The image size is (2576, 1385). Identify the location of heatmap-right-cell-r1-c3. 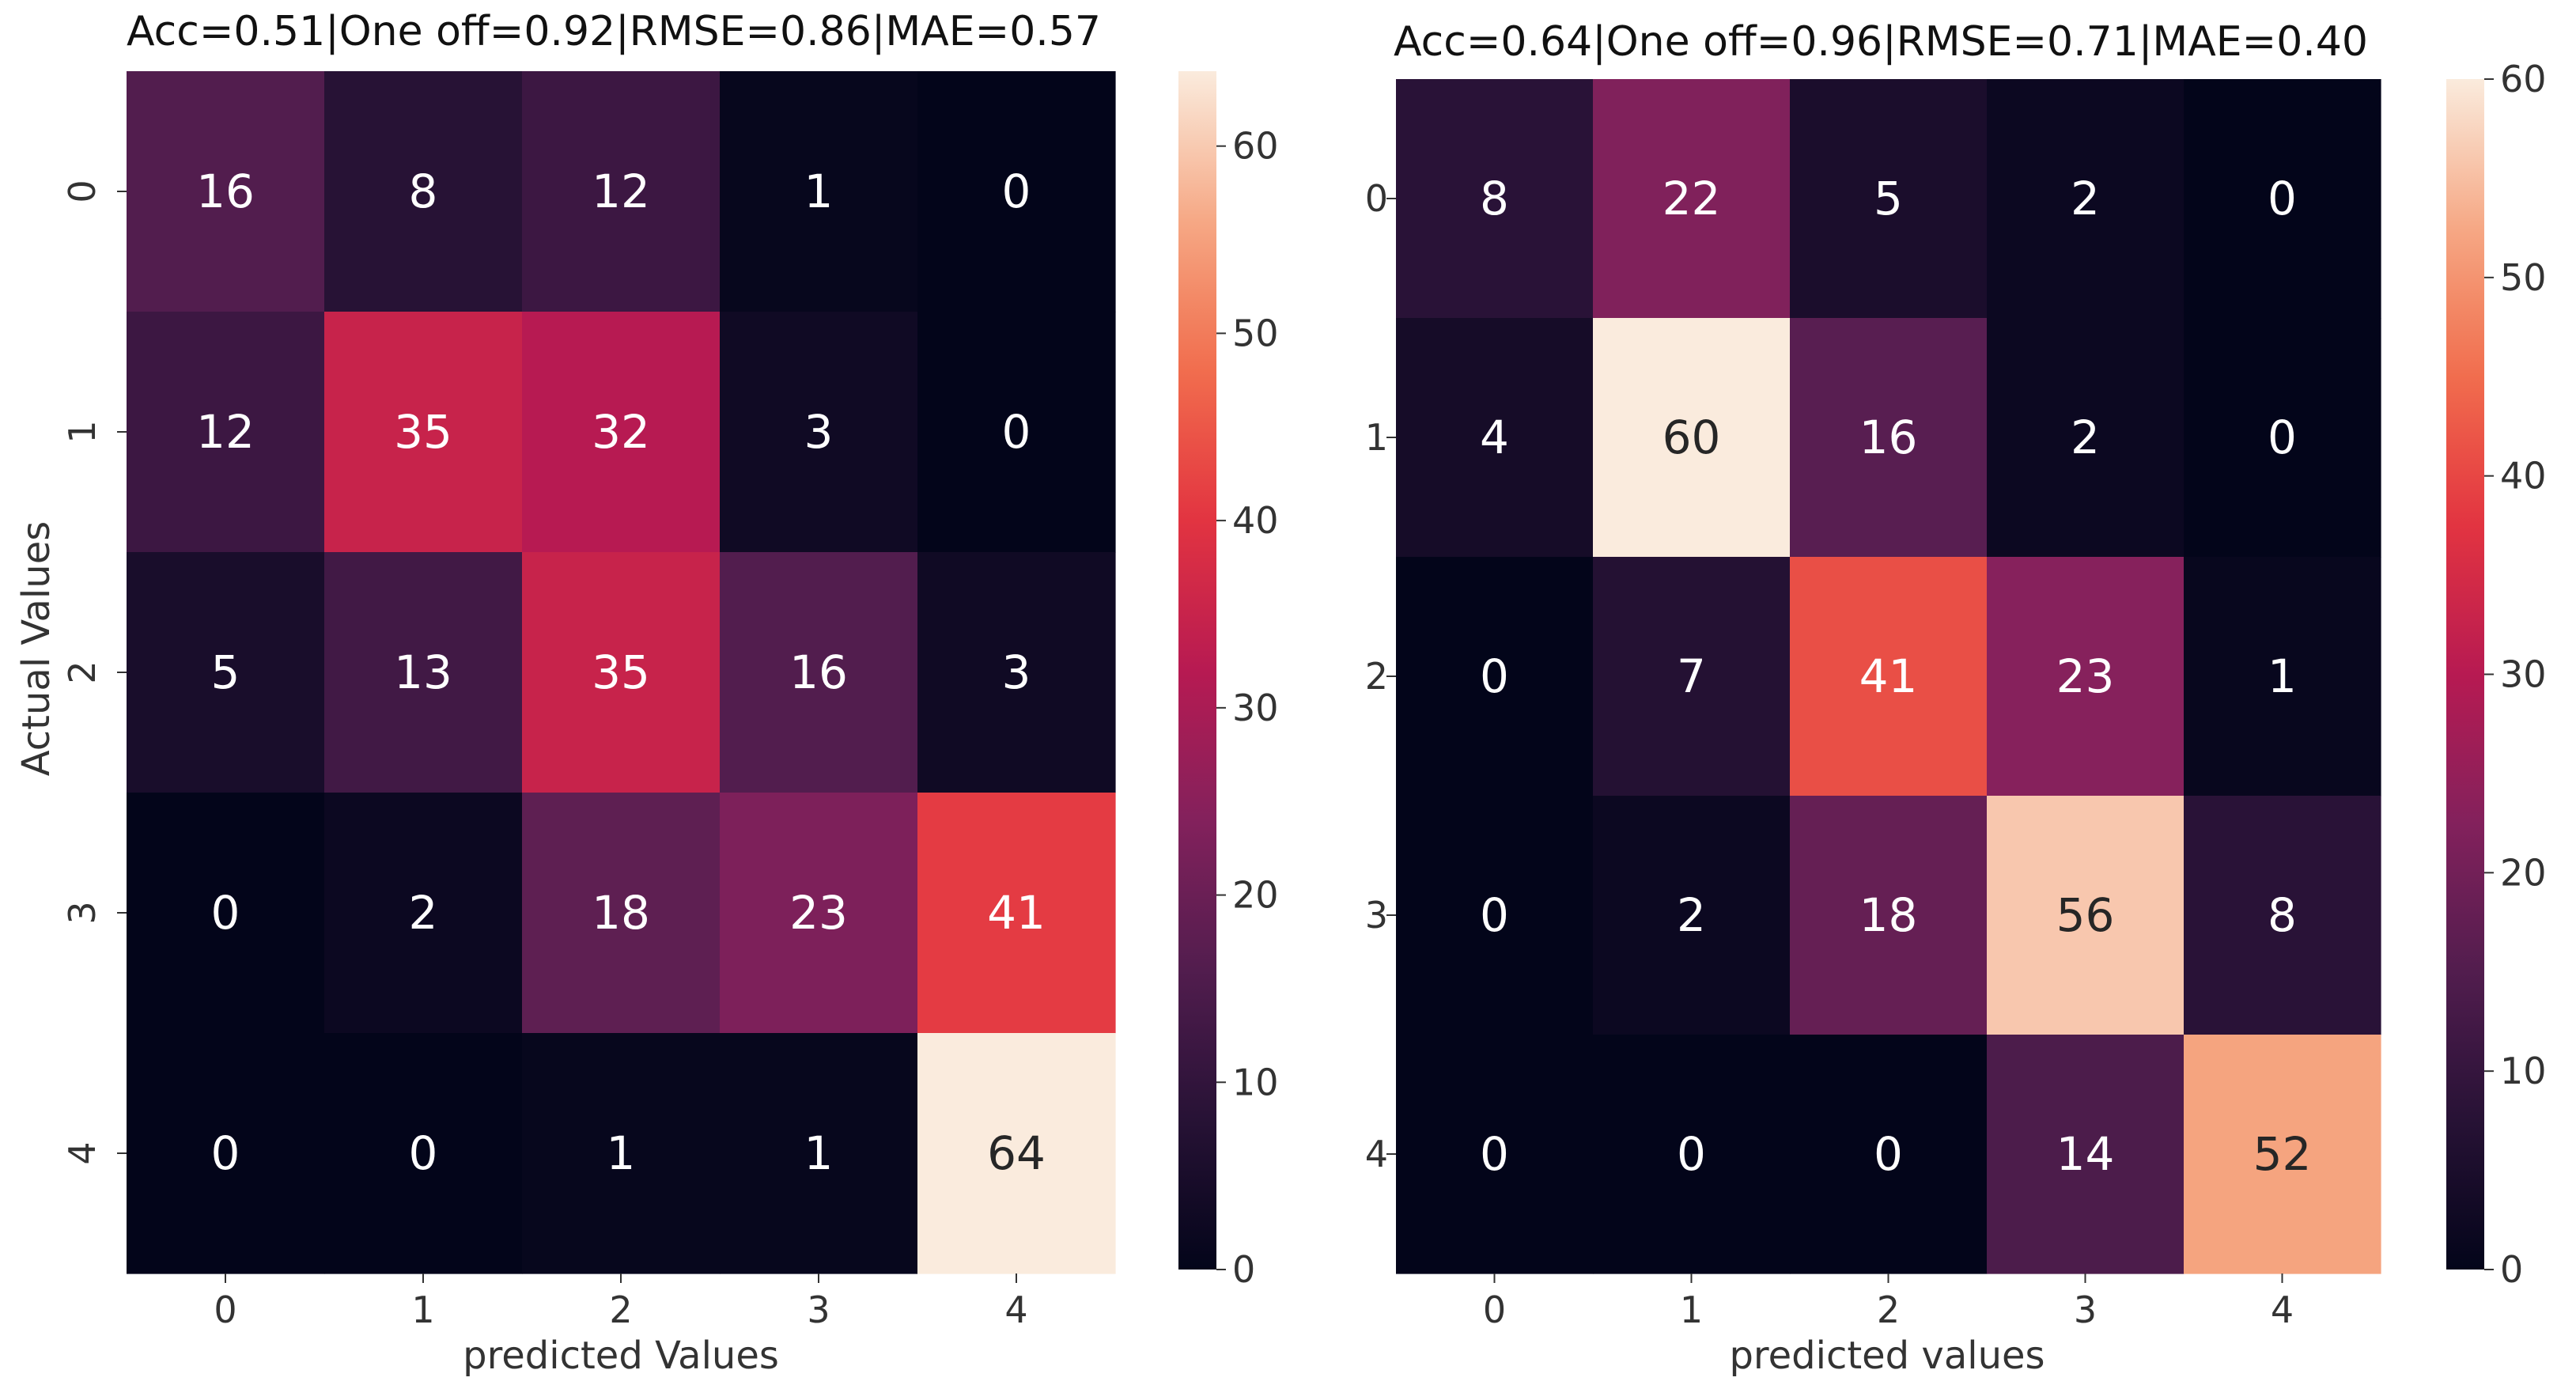
(2085, 438).